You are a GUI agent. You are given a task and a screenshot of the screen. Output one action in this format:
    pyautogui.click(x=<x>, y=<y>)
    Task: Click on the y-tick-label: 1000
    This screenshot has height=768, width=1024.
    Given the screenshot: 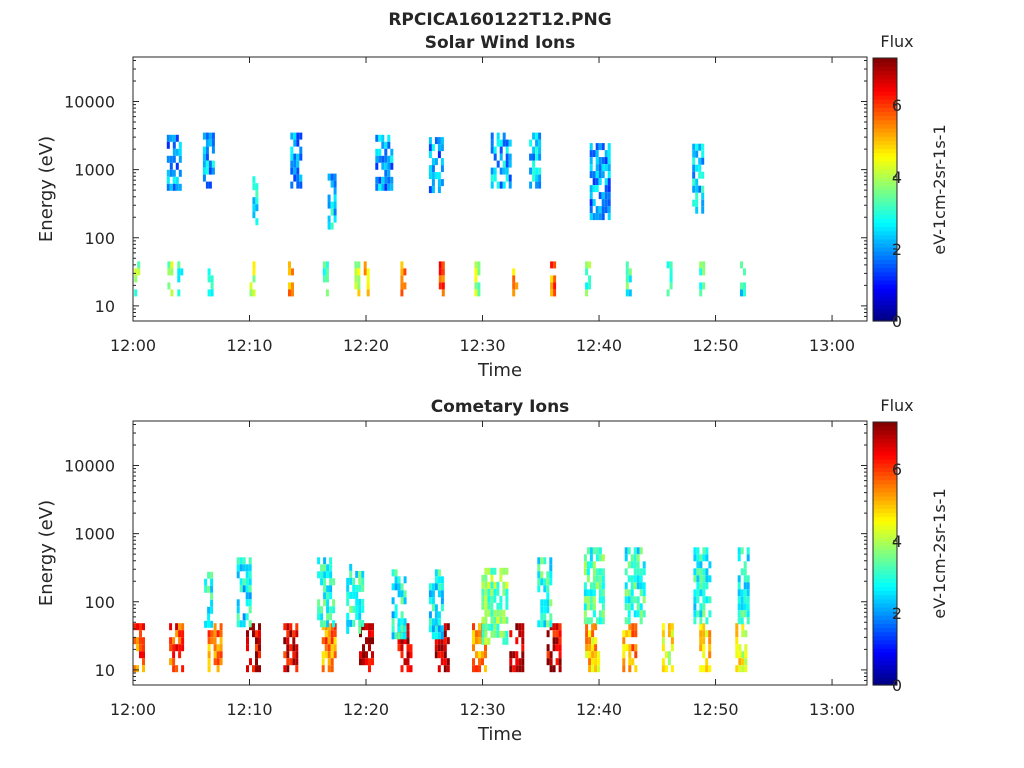 What is the action you would take?
    pyautogui.click(x=94, y=170)
    